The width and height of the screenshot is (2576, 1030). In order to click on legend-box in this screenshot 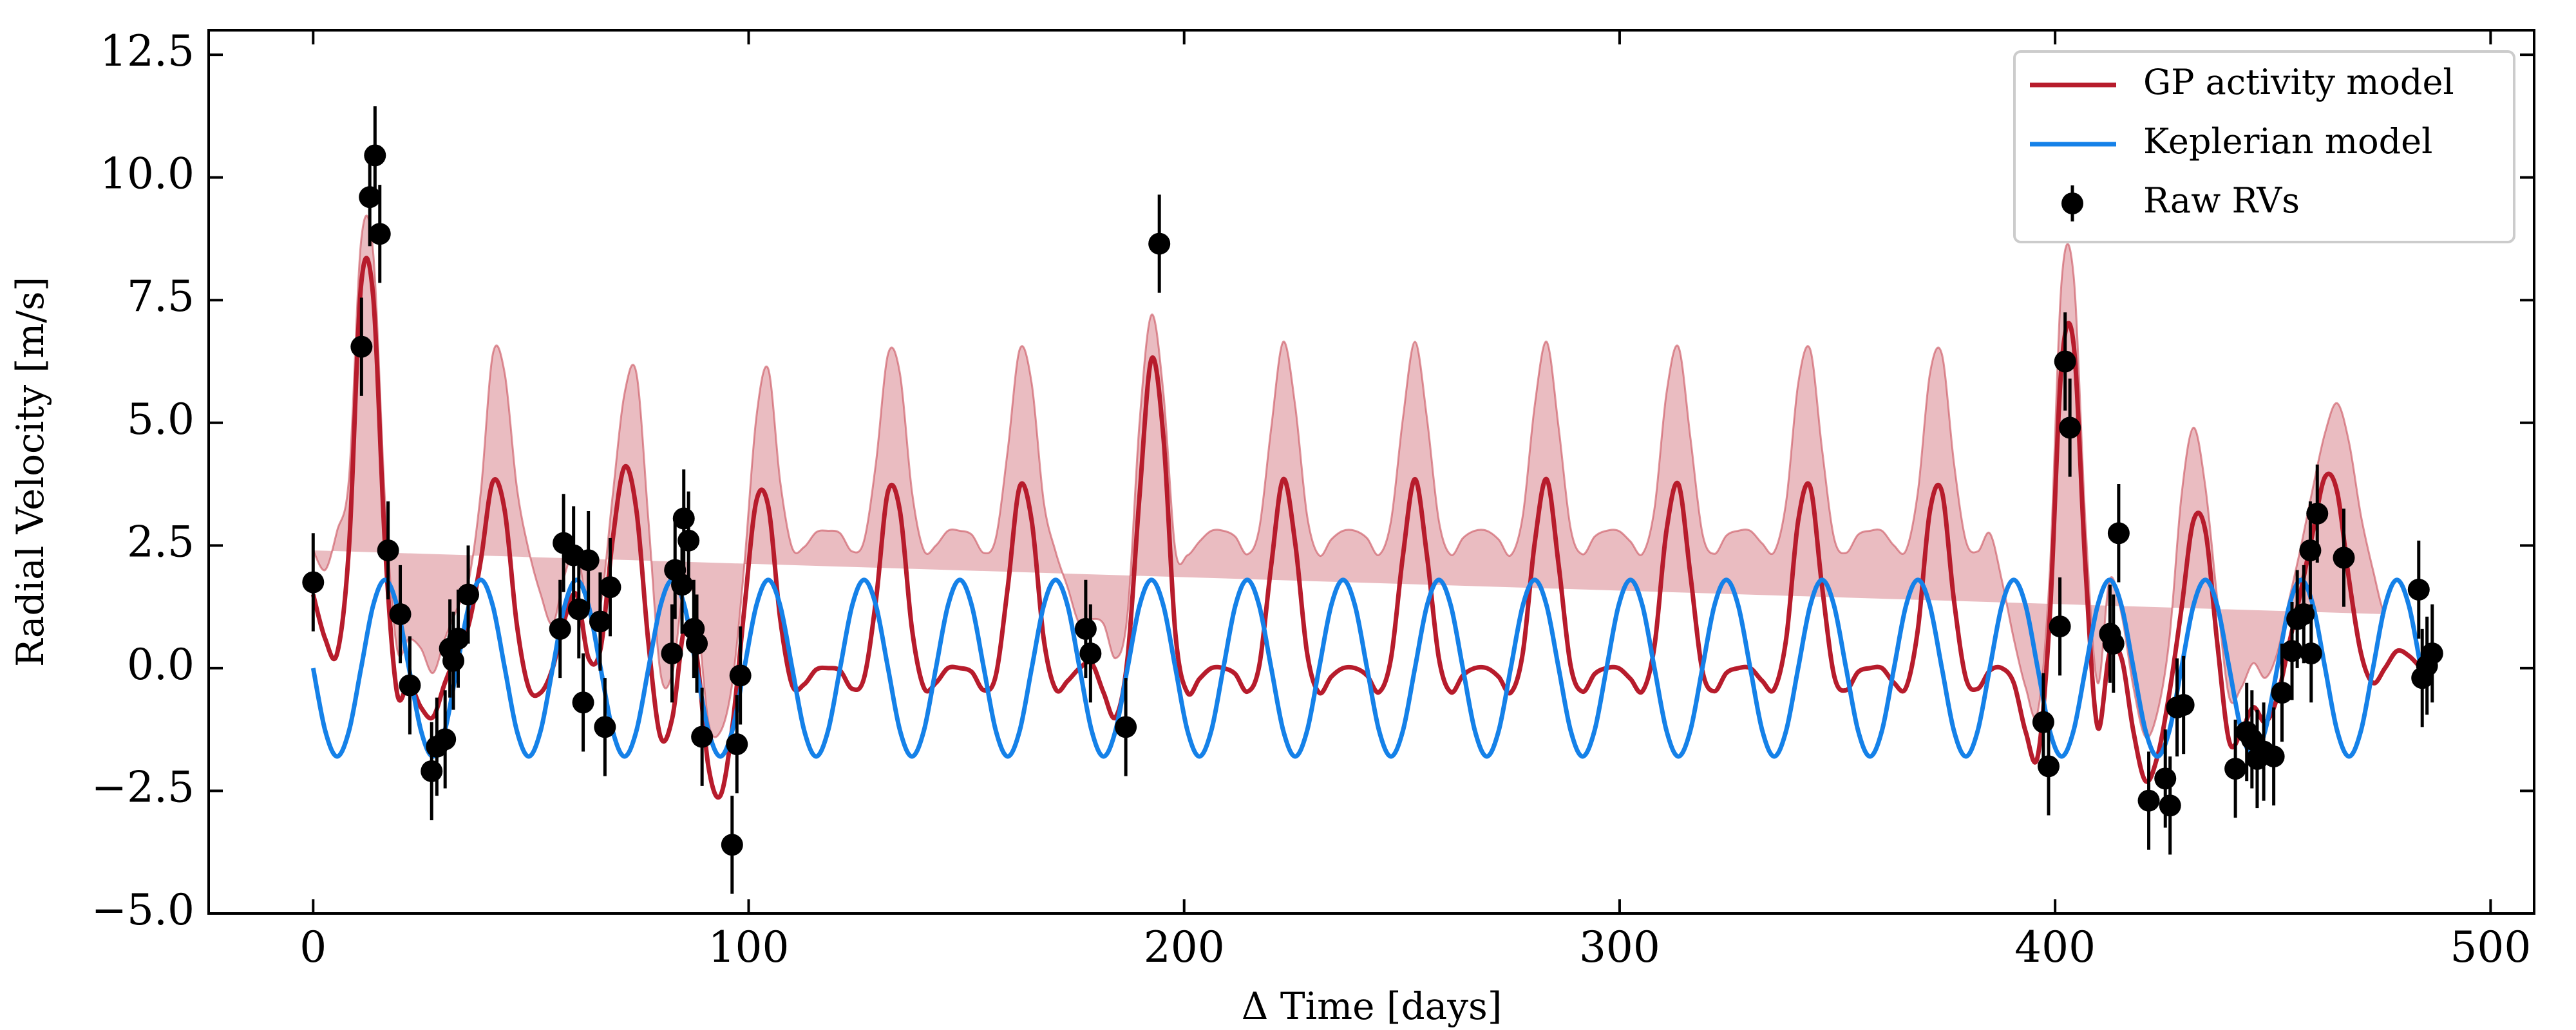, I will do `click(2264, 146)`.